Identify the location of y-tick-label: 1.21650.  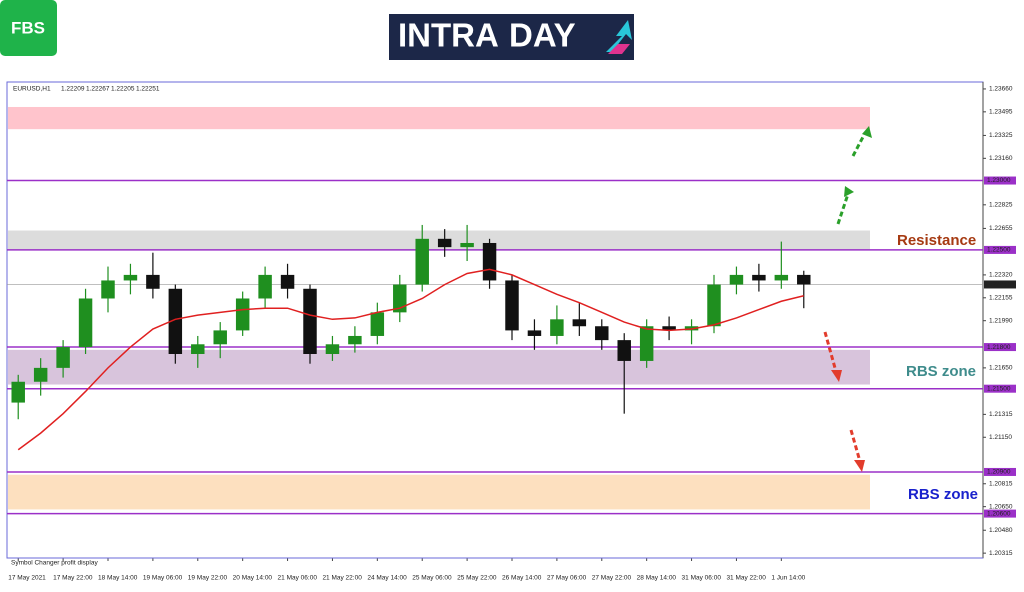
(1001, 368).